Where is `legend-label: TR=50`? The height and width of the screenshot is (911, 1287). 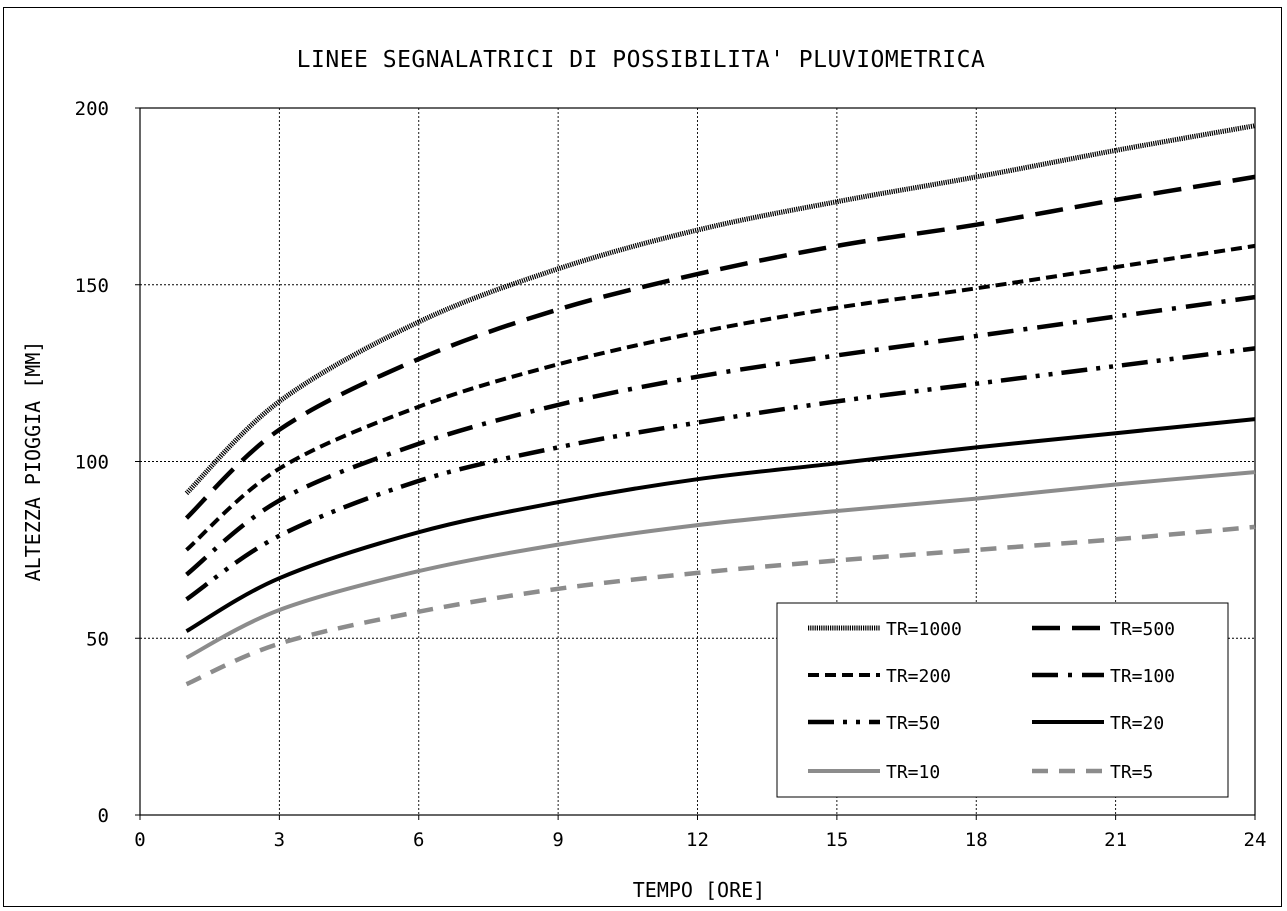
legend-label: TR=50 is located at coordinates (913, 723).